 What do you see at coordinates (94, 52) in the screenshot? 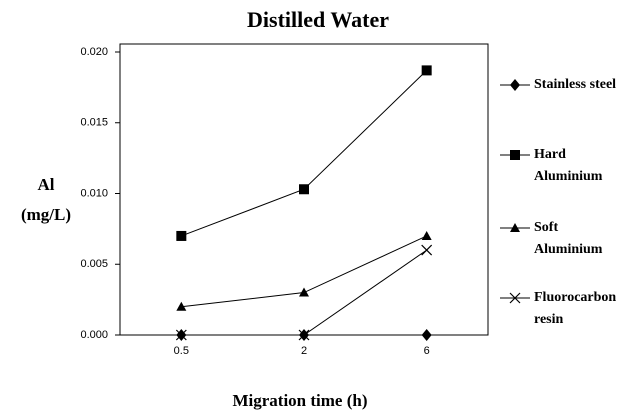
I see `y-tick-label: 0.020` at bounding box center [94, 52].